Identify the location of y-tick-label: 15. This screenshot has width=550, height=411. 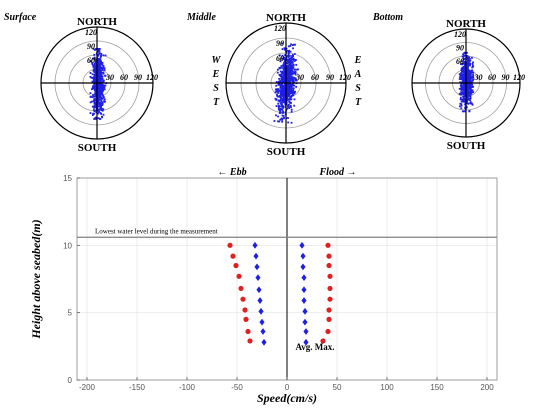
(67, 178).